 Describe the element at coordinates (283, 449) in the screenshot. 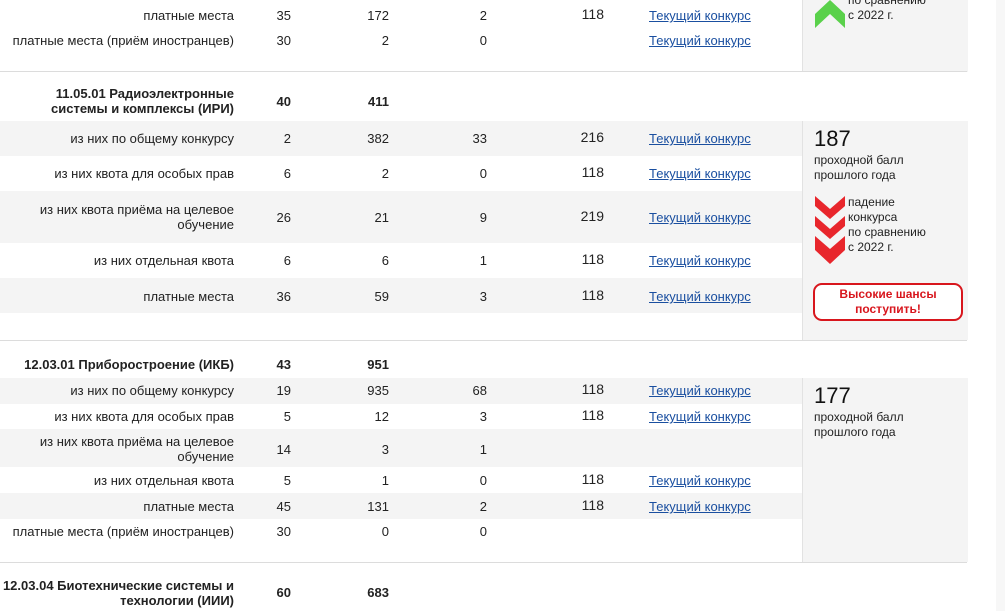

I see `cell-places: 14` at that location.